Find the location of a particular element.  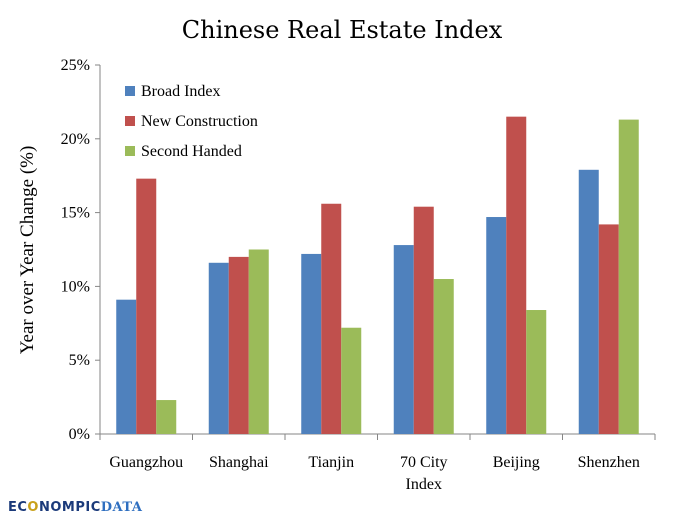

legend-label: New Construction is located at coordinates (199, 121).